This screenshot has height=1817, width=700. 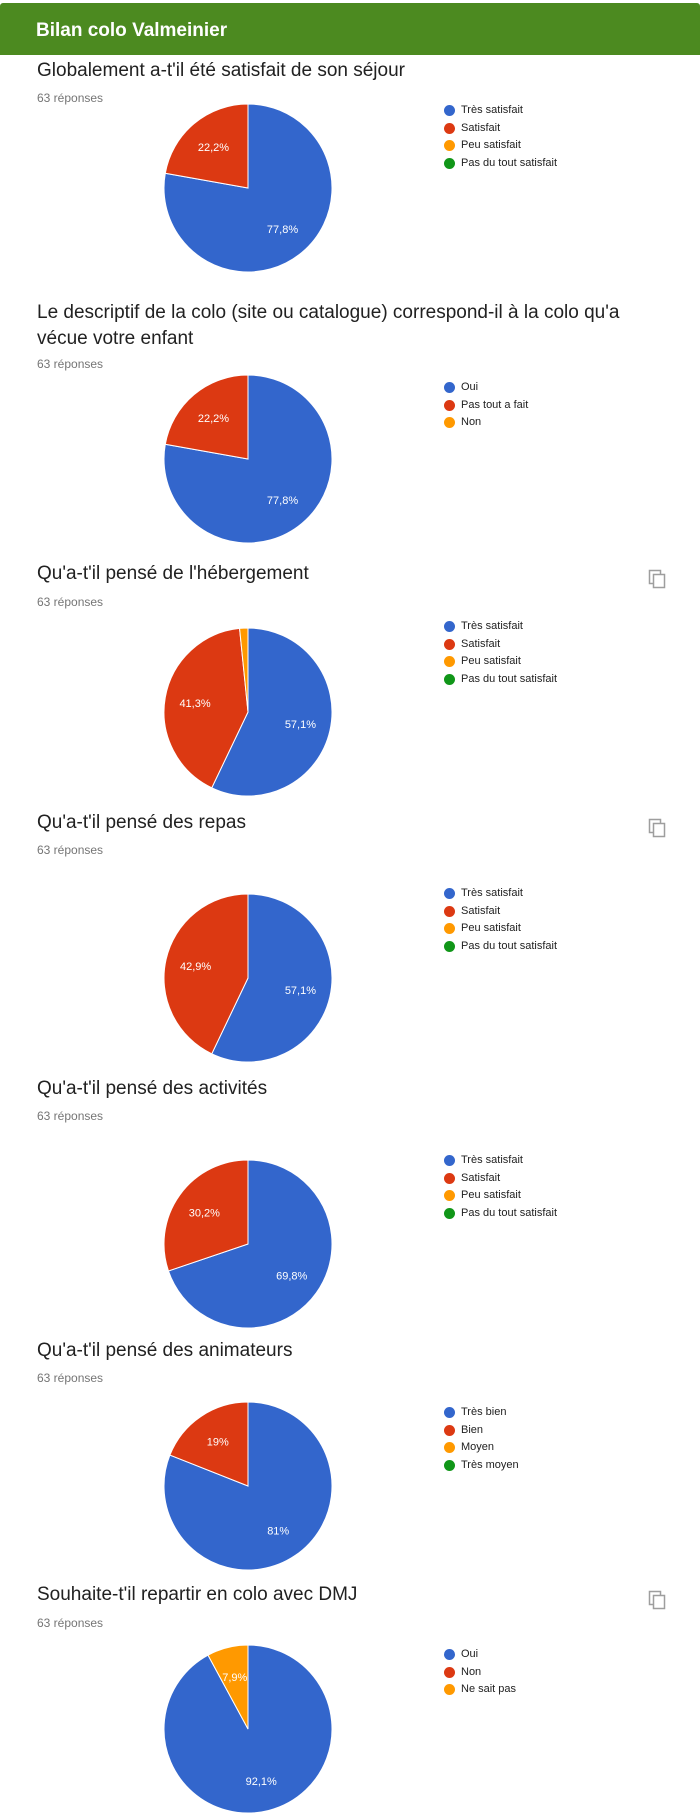 What do you see at coordinates (350, 29) in the screenshot?
I see `form-header: Bilan colo Valmeinier` at bounding box center [350, 29].